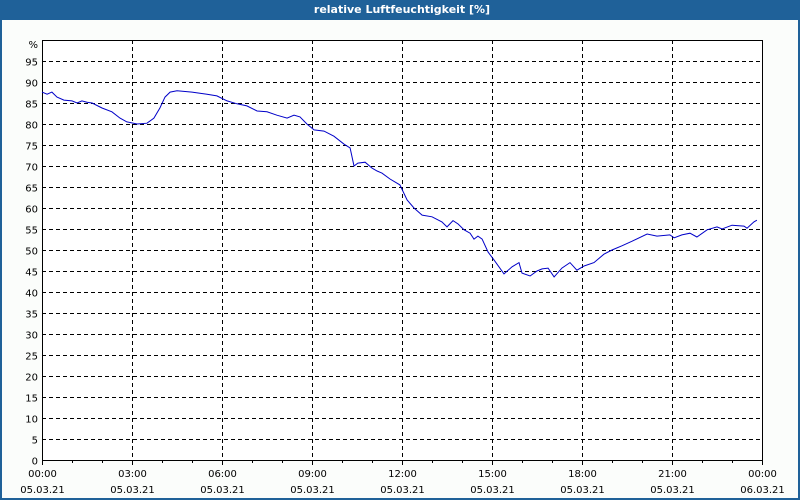  I want to click on x-tick-time: 21:00, so click(672, 474).